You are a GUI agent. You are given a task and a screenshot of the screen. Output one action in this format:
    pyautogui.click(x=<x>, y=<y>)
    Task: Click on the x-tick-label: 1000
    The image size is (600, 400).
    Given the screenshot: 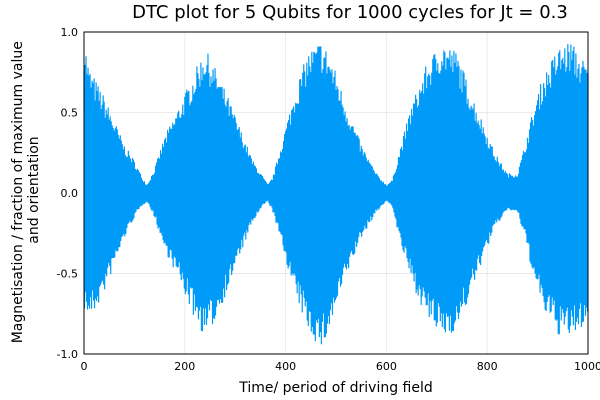 What is the action you would take?
    pyautogui.click(x=587, y=366)
    